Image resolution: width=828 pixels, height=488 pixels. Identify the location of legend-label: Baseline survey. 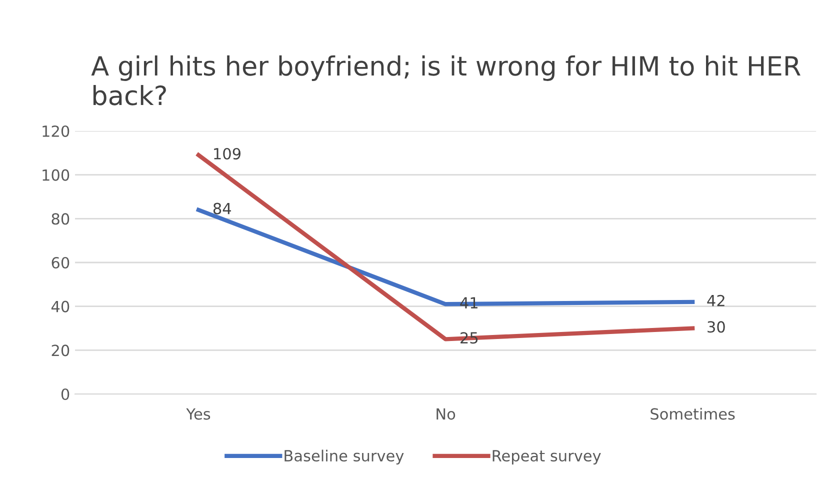
(344, 457).